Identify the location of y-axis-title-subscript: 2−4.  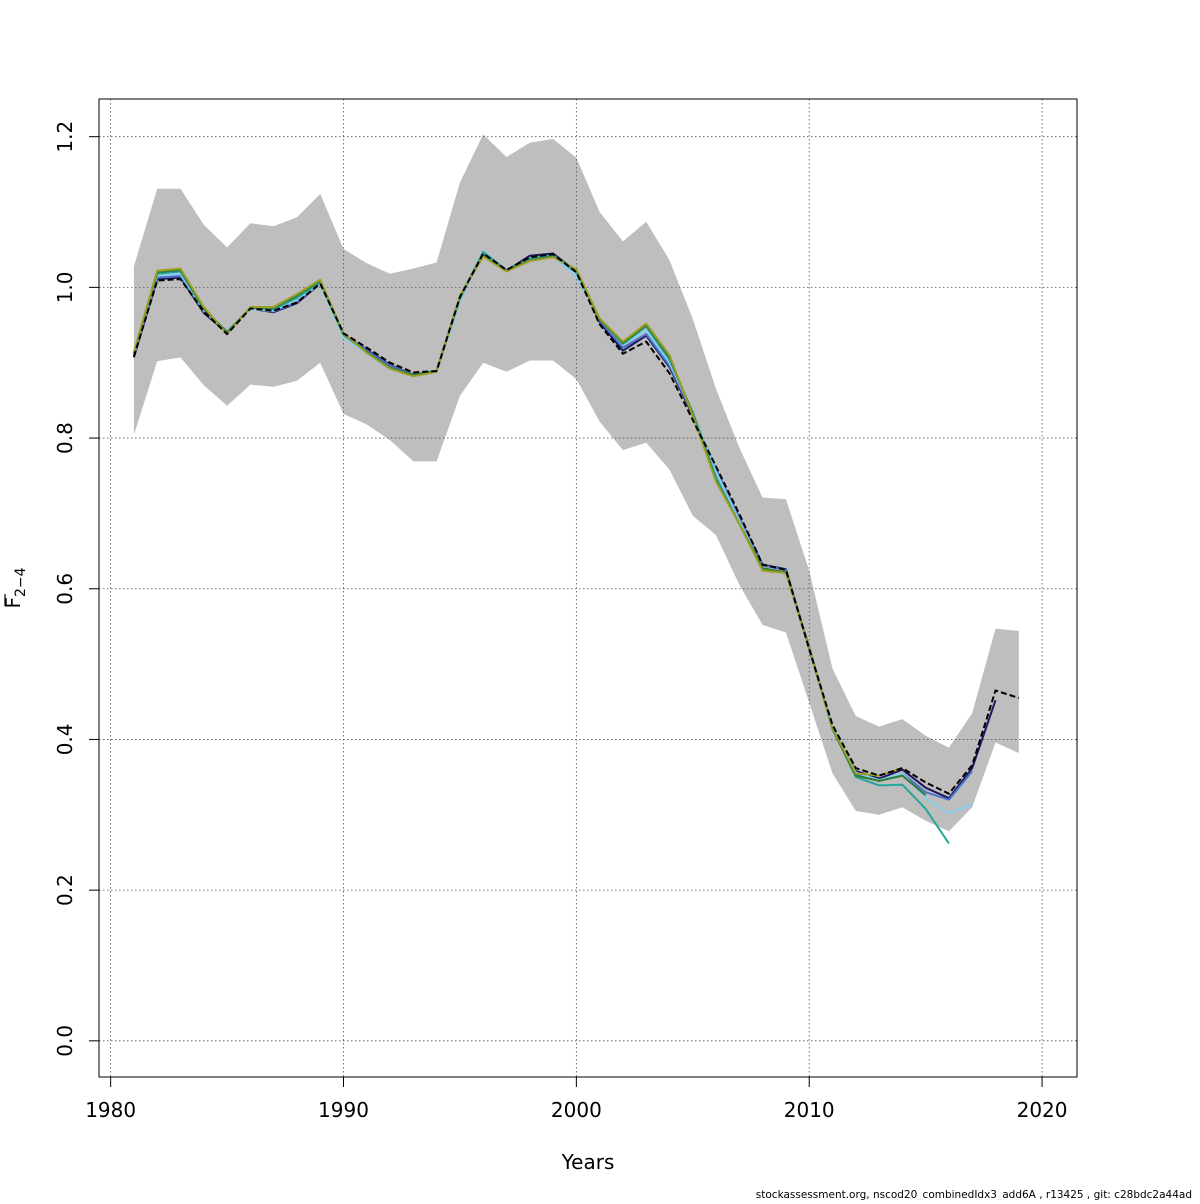
(21, 582).